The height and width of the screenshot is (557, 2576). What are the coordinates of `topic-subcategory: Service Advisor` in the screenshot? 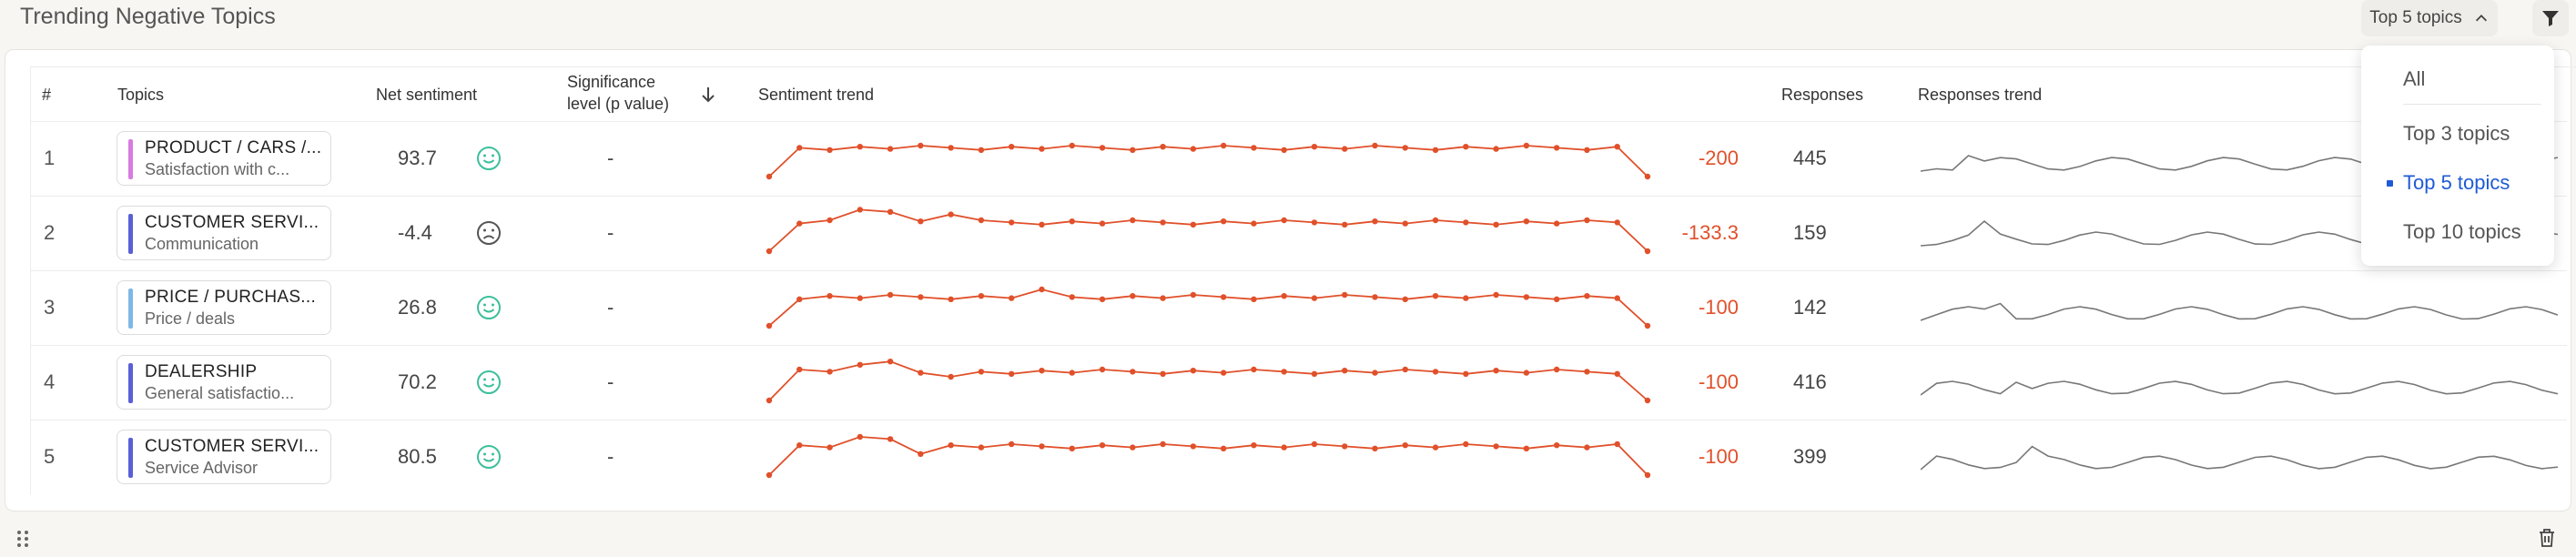 It's located at (202, 468).